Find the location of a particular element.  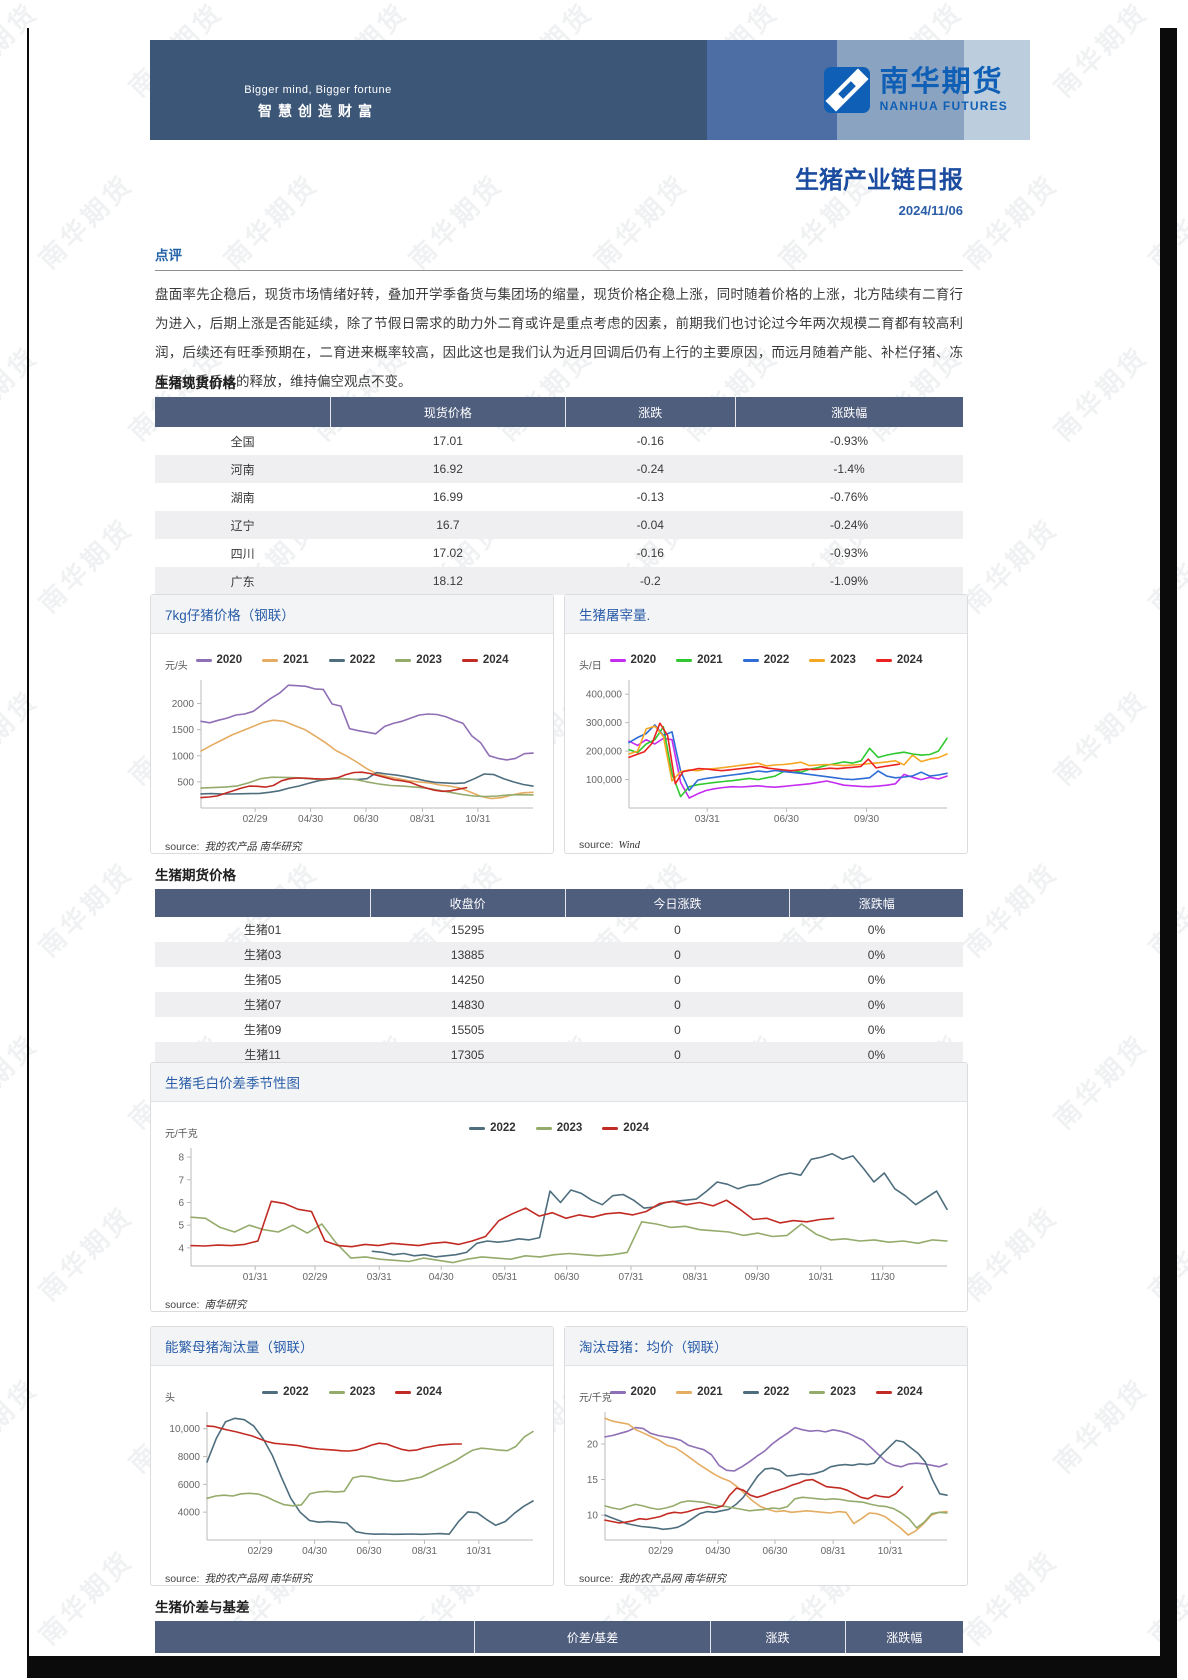

section-title-futures: 生猪期货价格 is located at coordinates (195, 875).